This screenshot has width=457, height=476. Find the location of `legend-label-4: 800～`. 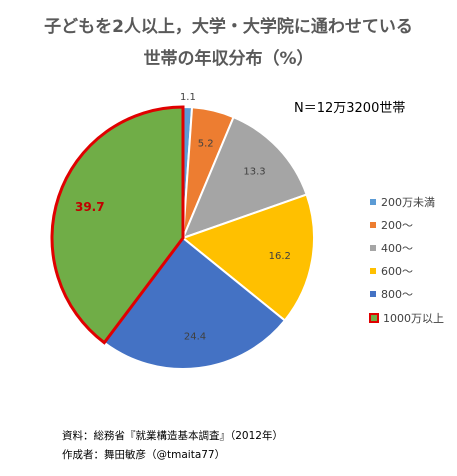

legend-label-4: 800～ is located at coordinates (397, 295).